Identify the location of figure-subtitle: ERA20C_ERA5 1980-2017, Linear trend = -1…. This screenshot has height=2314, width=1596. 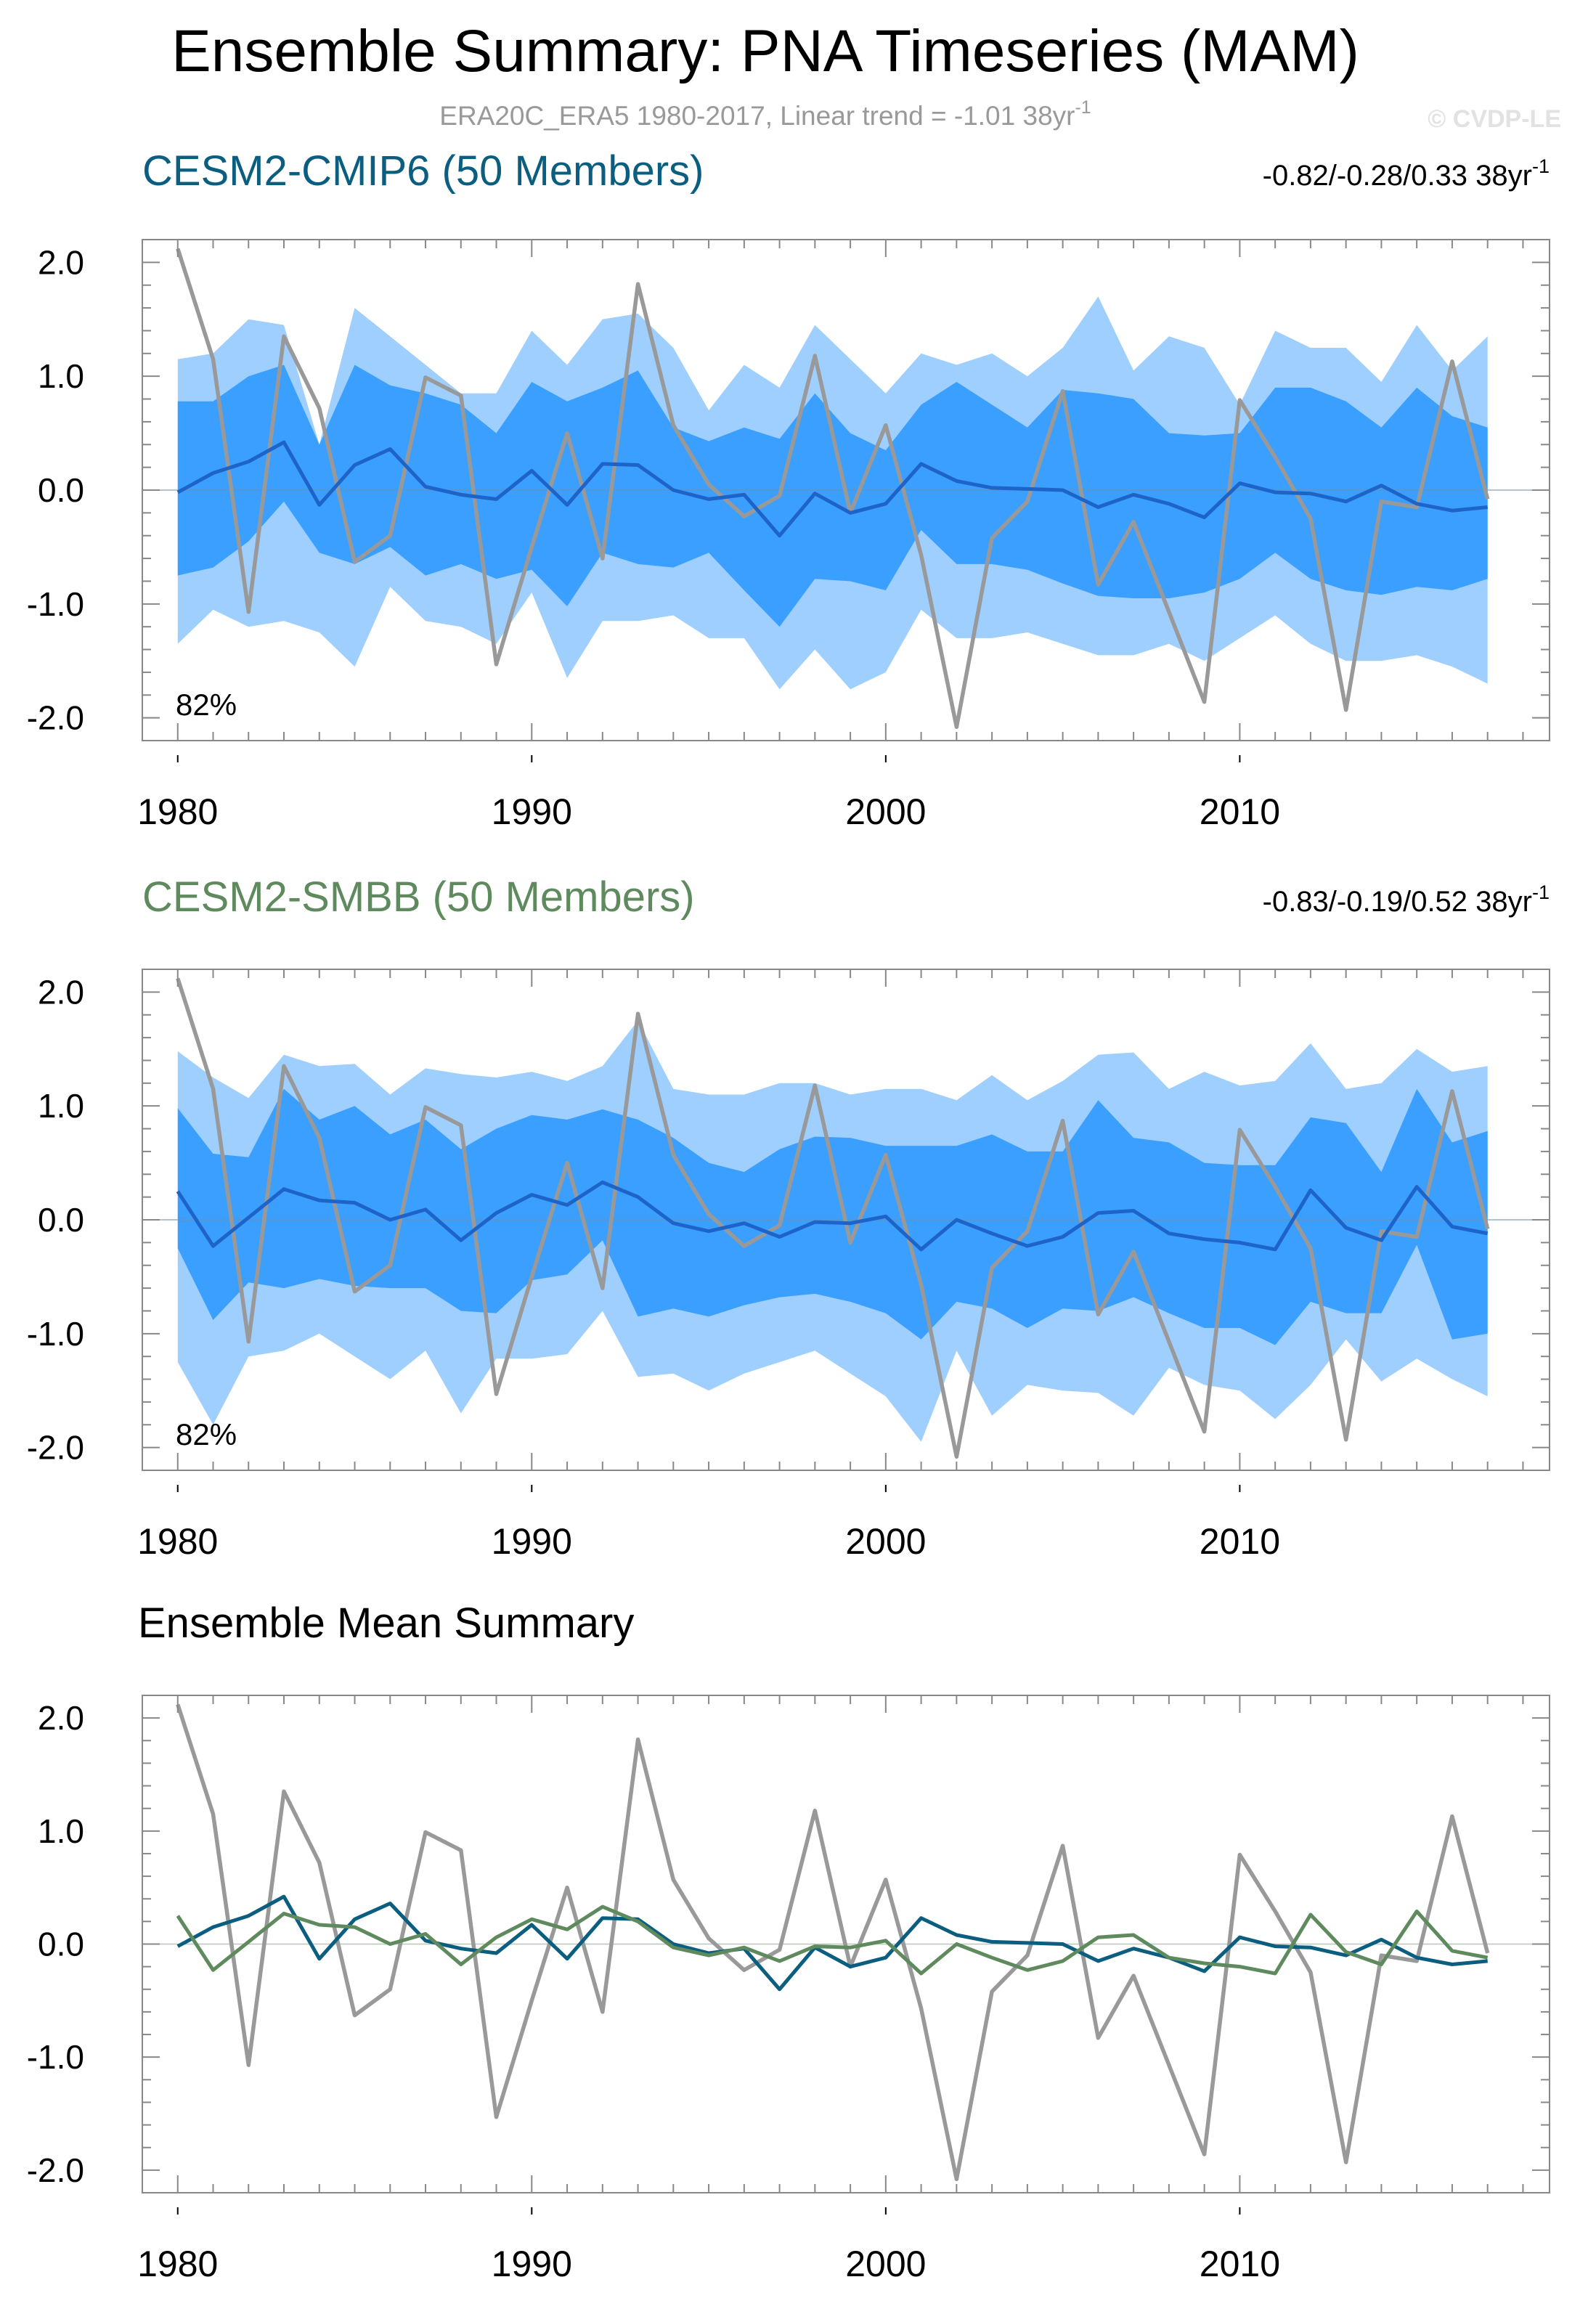
(765, 114).